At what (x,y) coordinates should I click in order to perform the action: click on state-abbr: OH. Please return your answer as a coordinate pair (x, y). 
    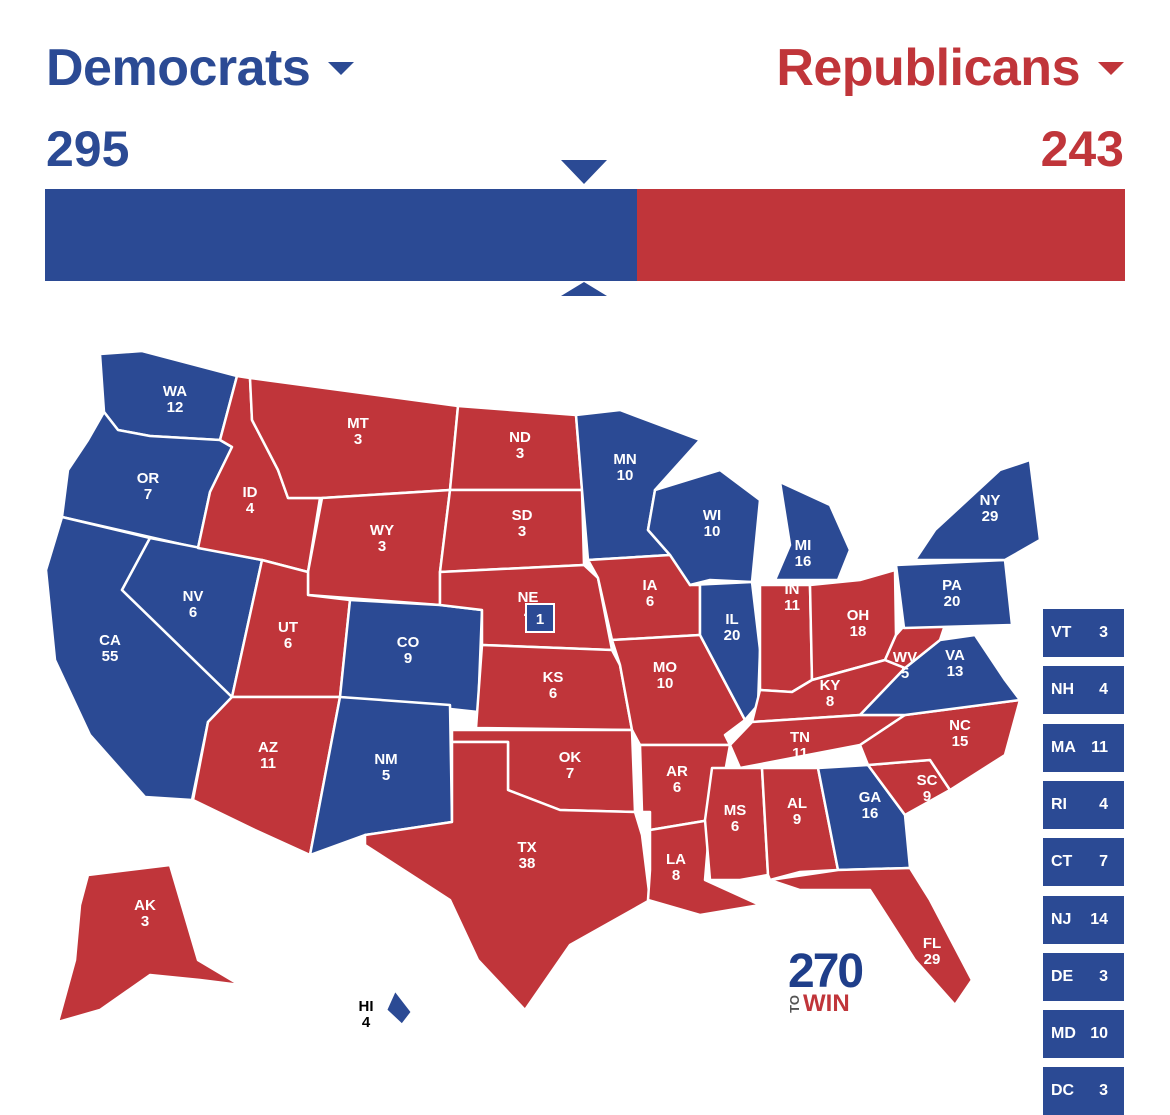
    Looking at the image, I should click on (858, 615).